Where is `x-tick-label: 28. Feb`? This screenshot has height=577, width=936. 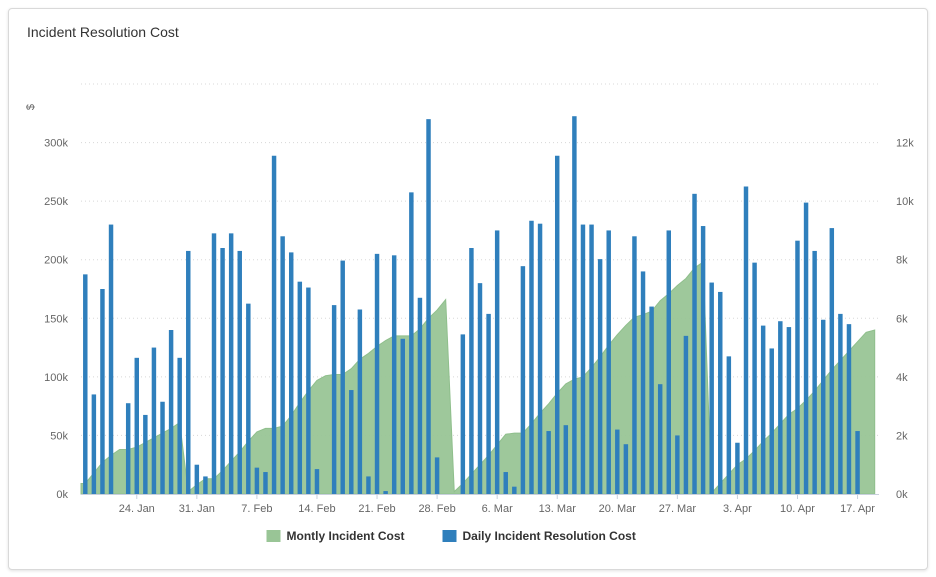
x-tick-label: 28. Feb is located at coordinates (436, 509).